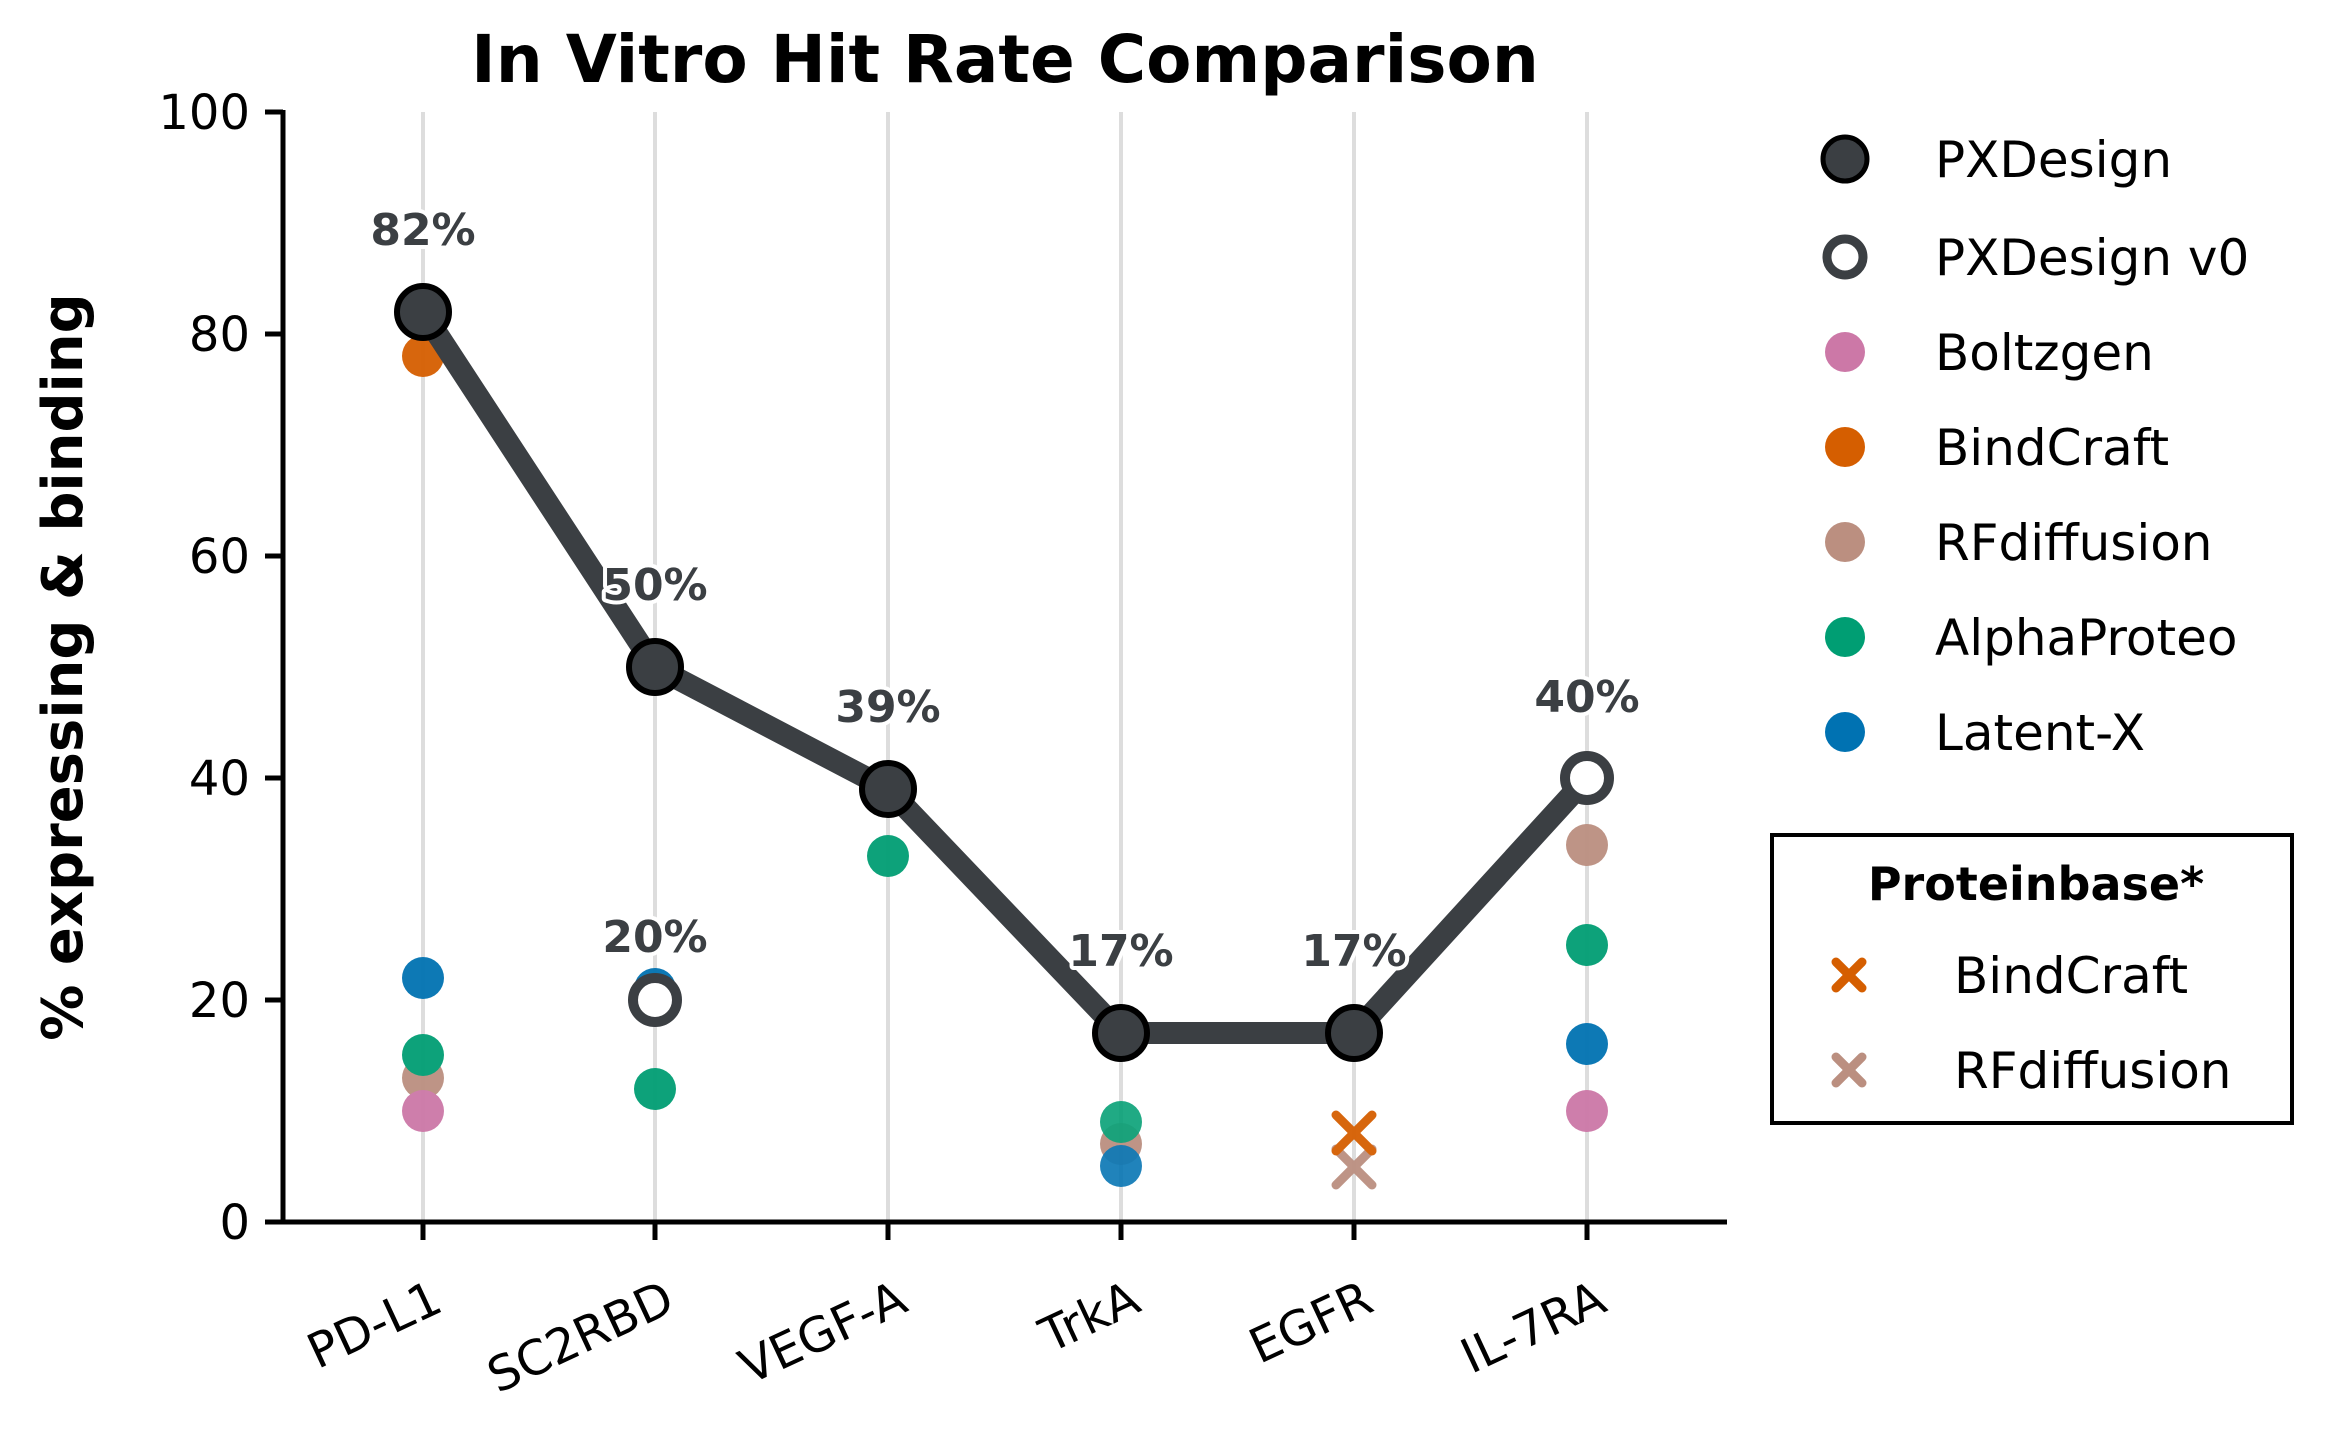  I want to click on y-tick-80: 80, so click(219, 335).